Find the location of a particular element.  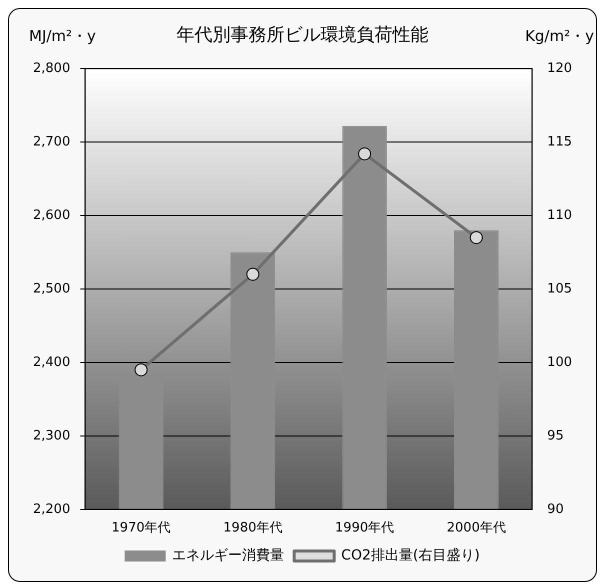

legend-label: CO2排出量(右目盛り) is located at coordinates (410, 556).